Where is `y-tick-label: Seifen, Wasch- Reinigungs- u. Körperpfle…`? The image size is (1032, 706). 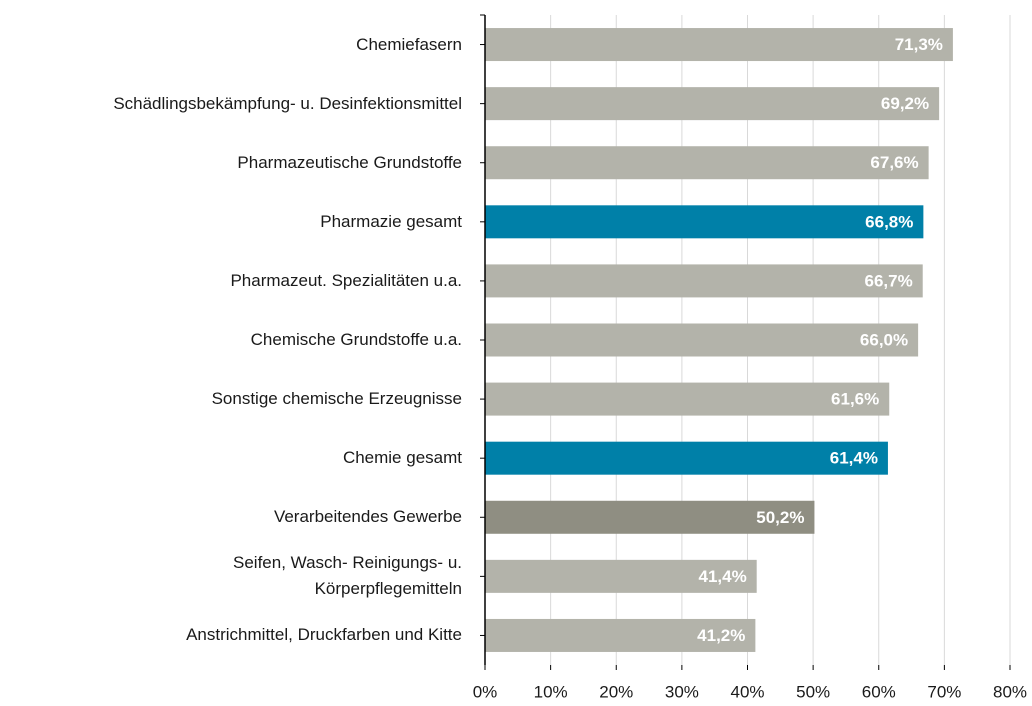
y-tick-label: Seifen, Wasch- Reinigungs- u. Körperpfle… is located at coordinates (347, 576).